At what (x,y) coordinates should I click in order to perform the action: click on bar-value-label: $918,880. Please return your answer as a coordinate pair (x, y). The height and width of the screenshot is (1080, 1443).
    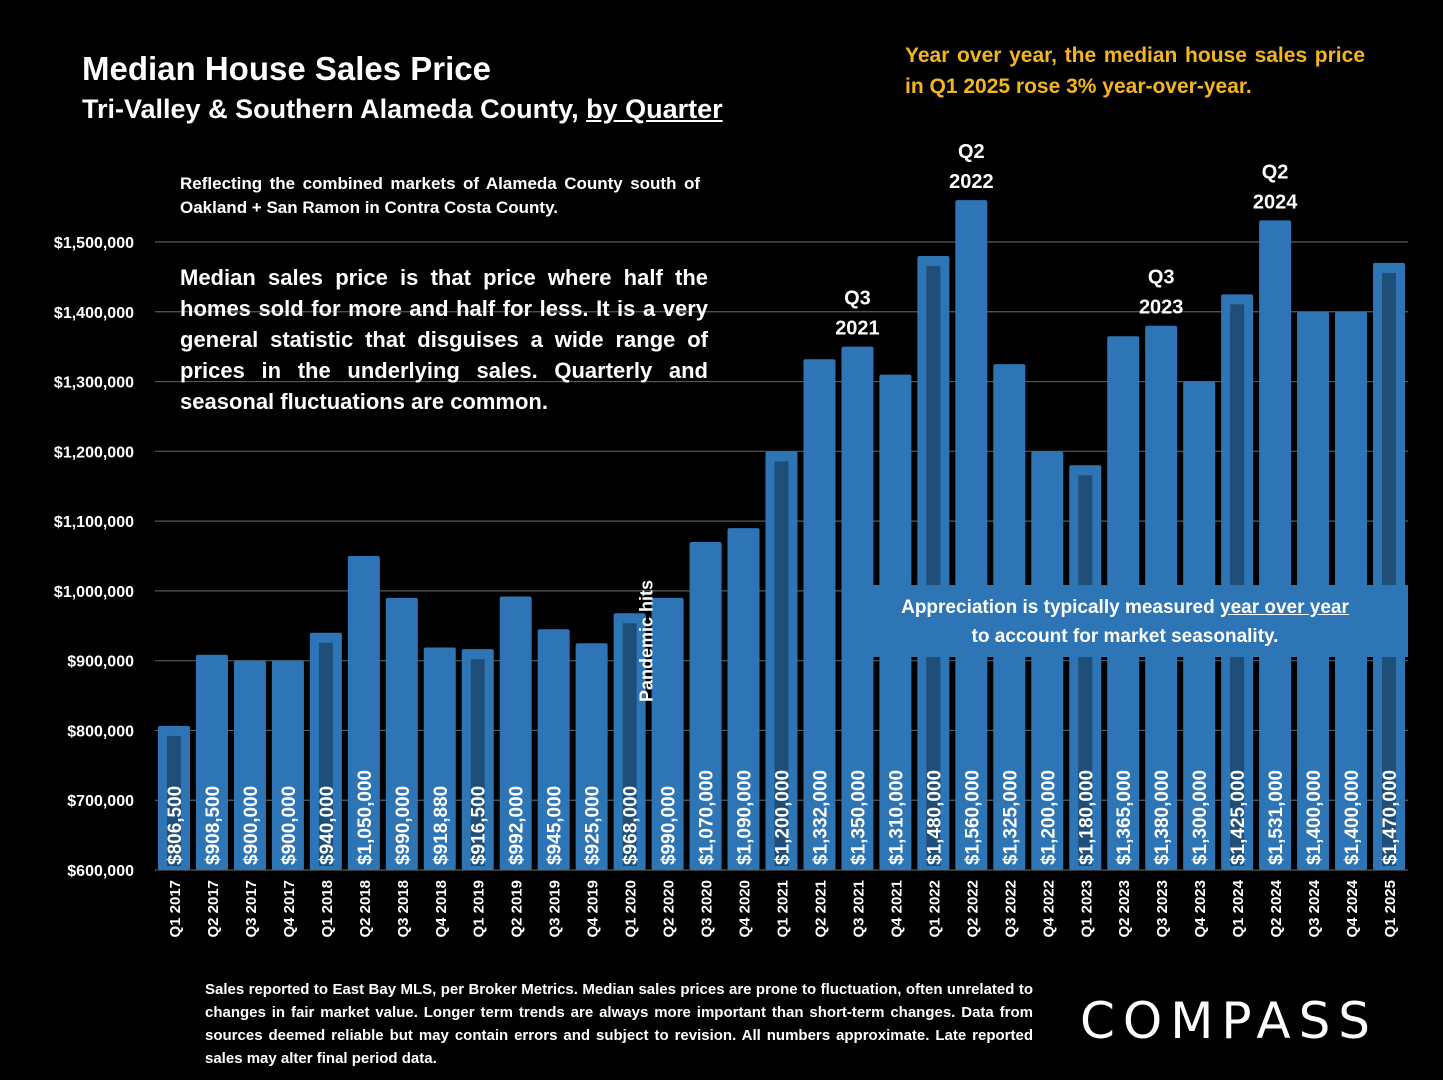
    Looking at the image, I should click on (441, 825).